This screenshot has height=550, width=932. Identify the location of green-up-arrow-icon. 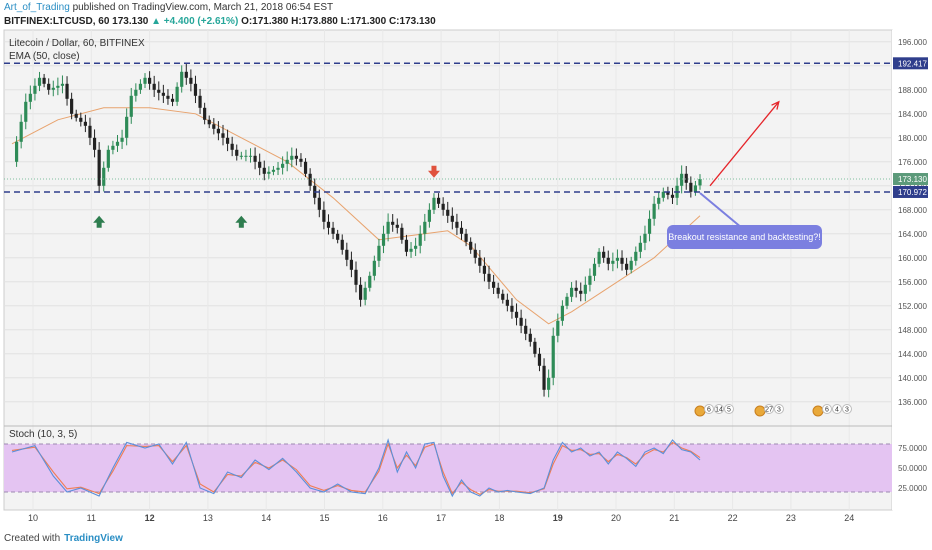
(241, 221).